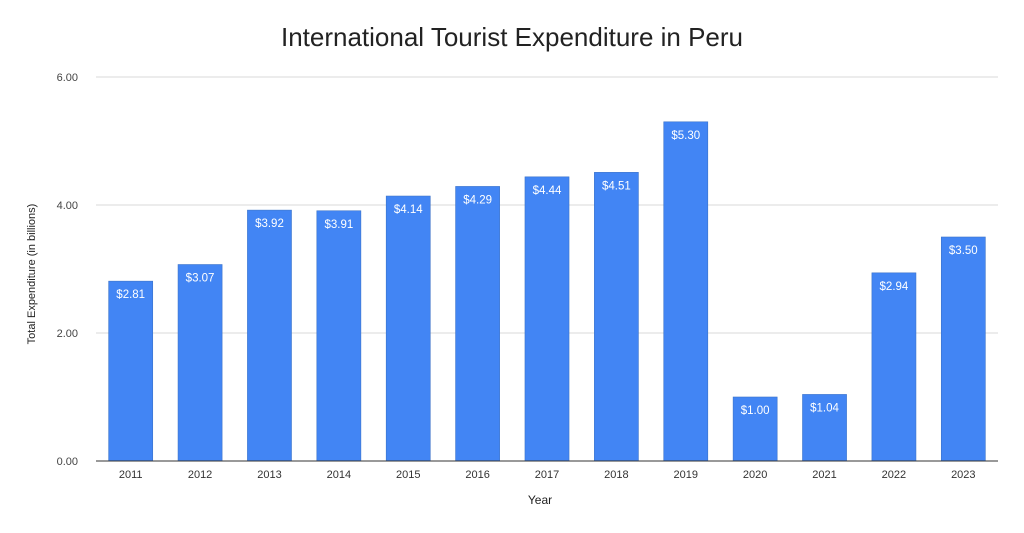  Describe the element at coordinates (547, 191) in the screenshot. I see `bar-value-label: $4.44` at that location.